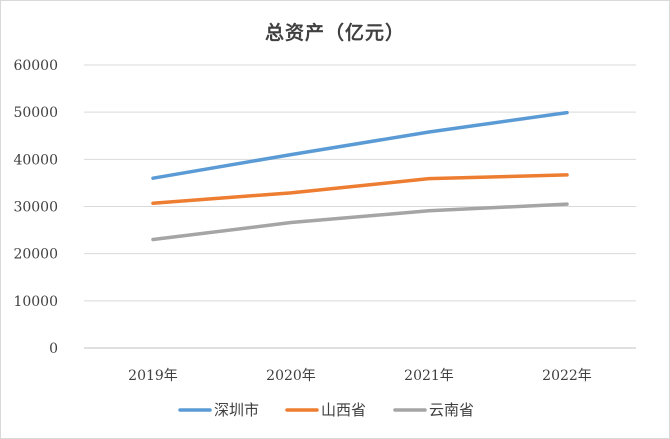 This screenshot has width=670, height=439. I want to click on y-tick-label: 50000, so click(35, 113).